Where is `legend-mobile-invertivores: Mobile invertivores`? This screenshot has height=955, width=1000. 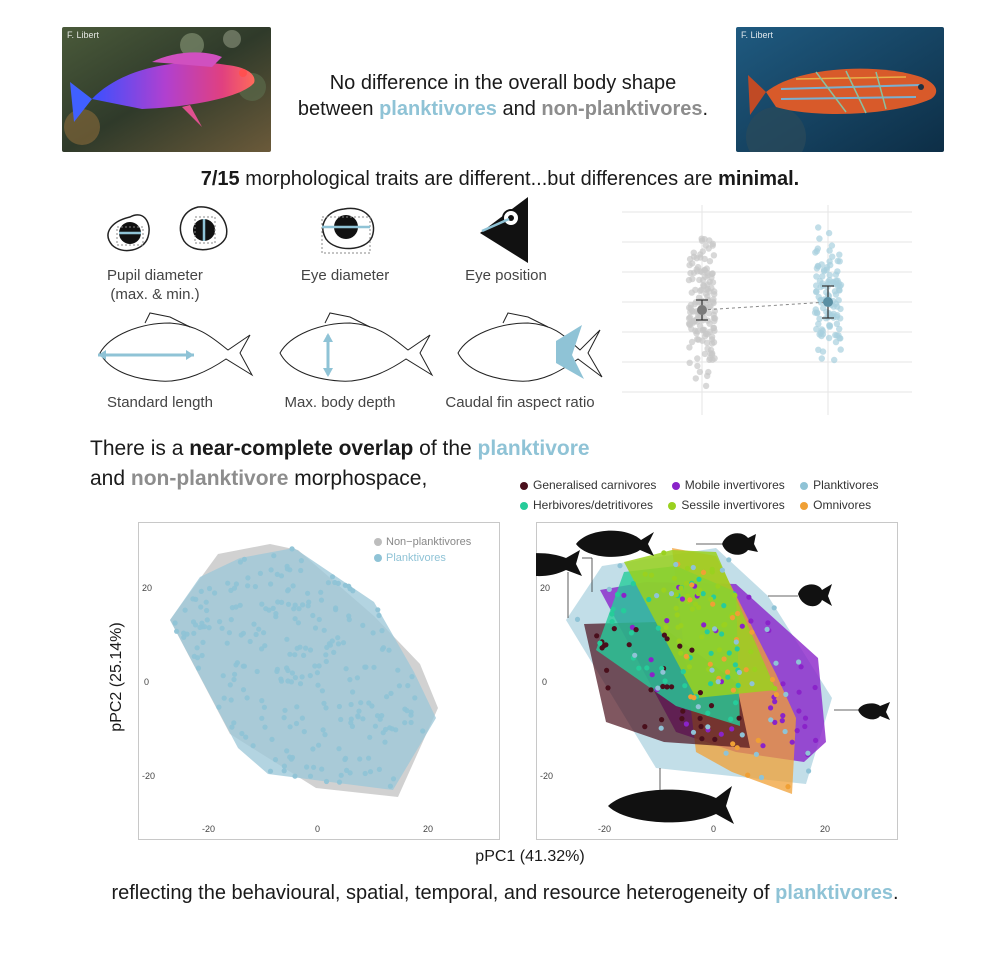 legend-mobile-invertivores: Mobile invertivores is located at coordinates (728, 485).